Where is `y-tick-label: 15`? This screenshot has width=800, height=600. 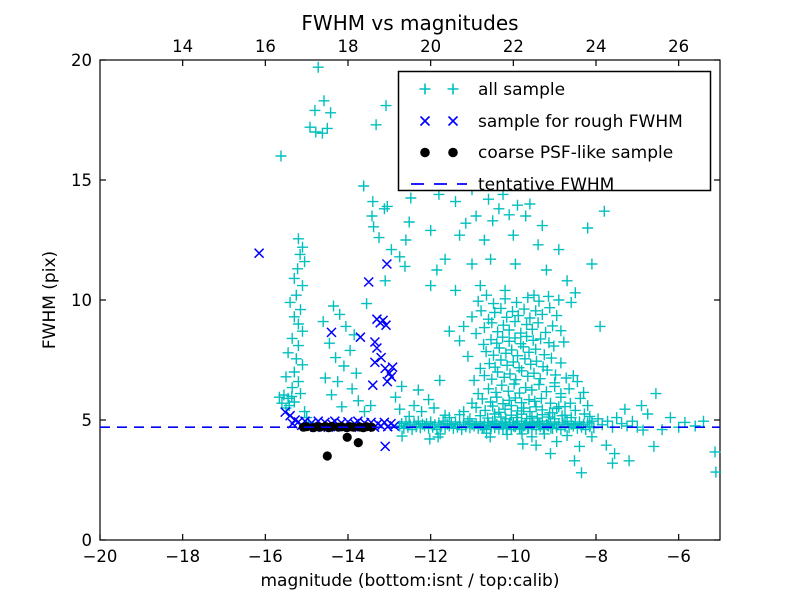
y-tick-label: 15 is located at coordinates (81, 180).